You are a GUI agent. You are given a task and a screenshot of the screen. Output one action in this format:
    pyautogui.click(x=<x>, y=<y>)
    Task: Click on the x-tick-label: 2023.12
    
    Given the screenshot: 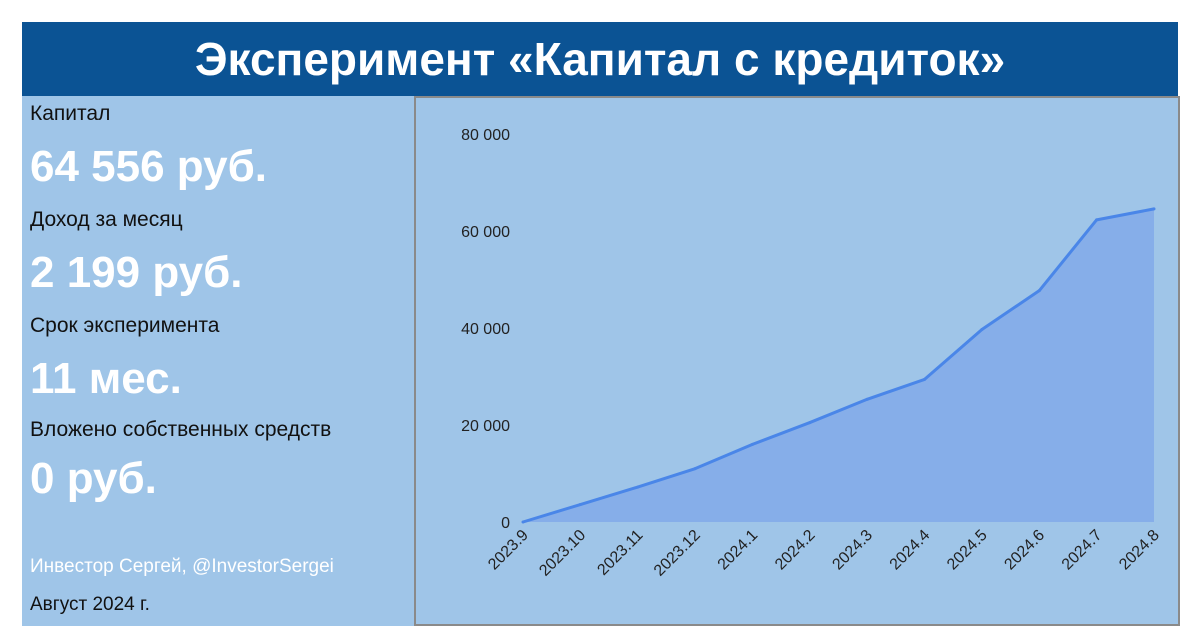 What is the action you would take?
    pyautogui.click(x=677, y=553)
    